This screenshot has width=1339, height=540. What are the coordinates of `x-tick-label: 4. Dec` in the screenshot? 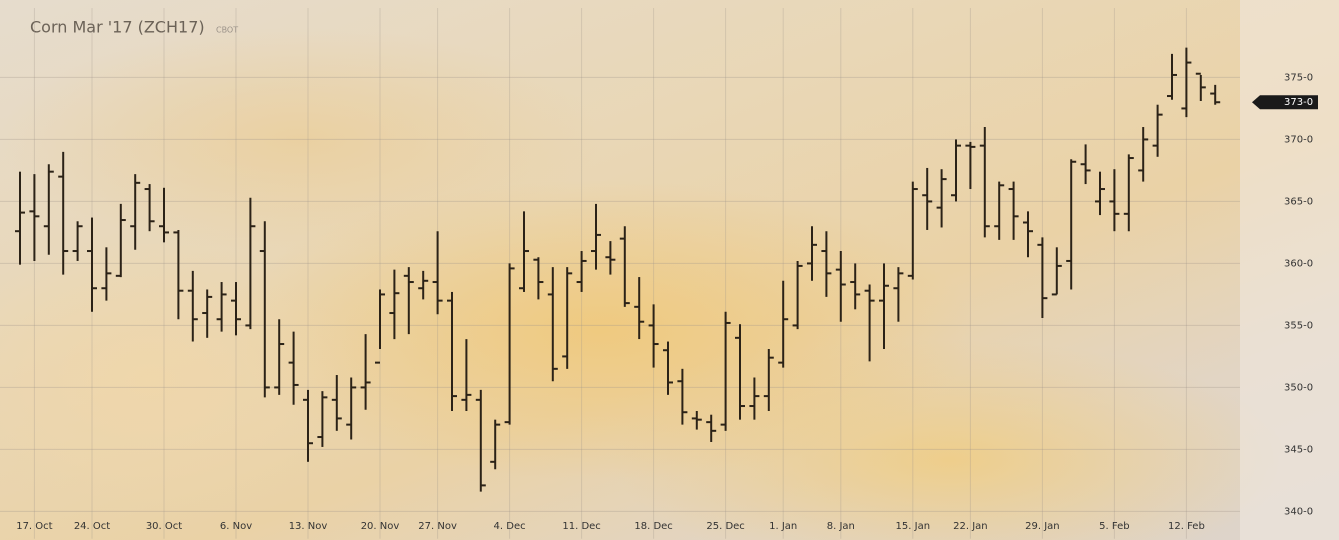 It's located at (510, 526).